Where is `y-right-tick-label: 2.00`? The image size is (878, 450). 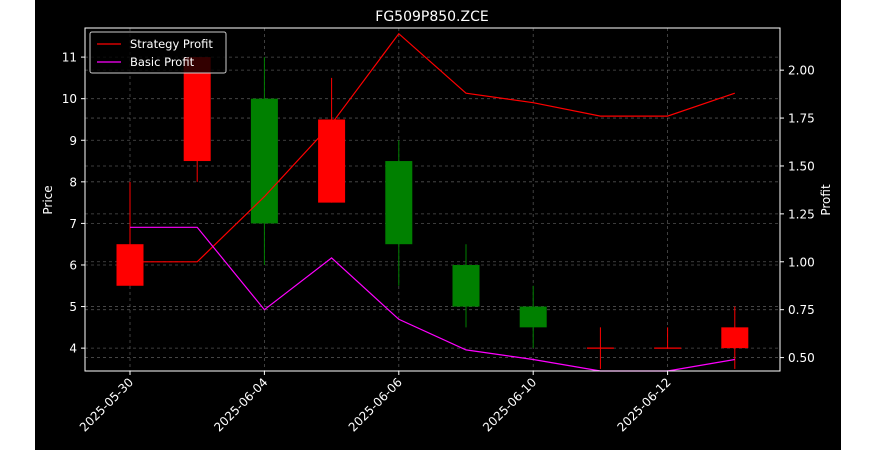 y-right-tick-label: 2.00 is located at coordinates (801, 71).